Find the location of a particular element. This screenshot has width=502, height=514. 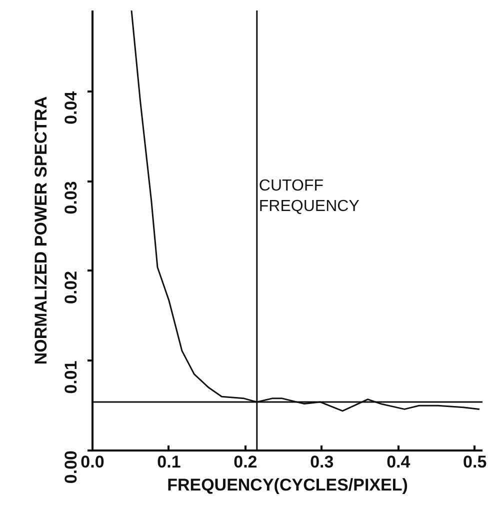

ref-line-label: CUTOFF FREQUENCY is located at coordinates (309, 197).